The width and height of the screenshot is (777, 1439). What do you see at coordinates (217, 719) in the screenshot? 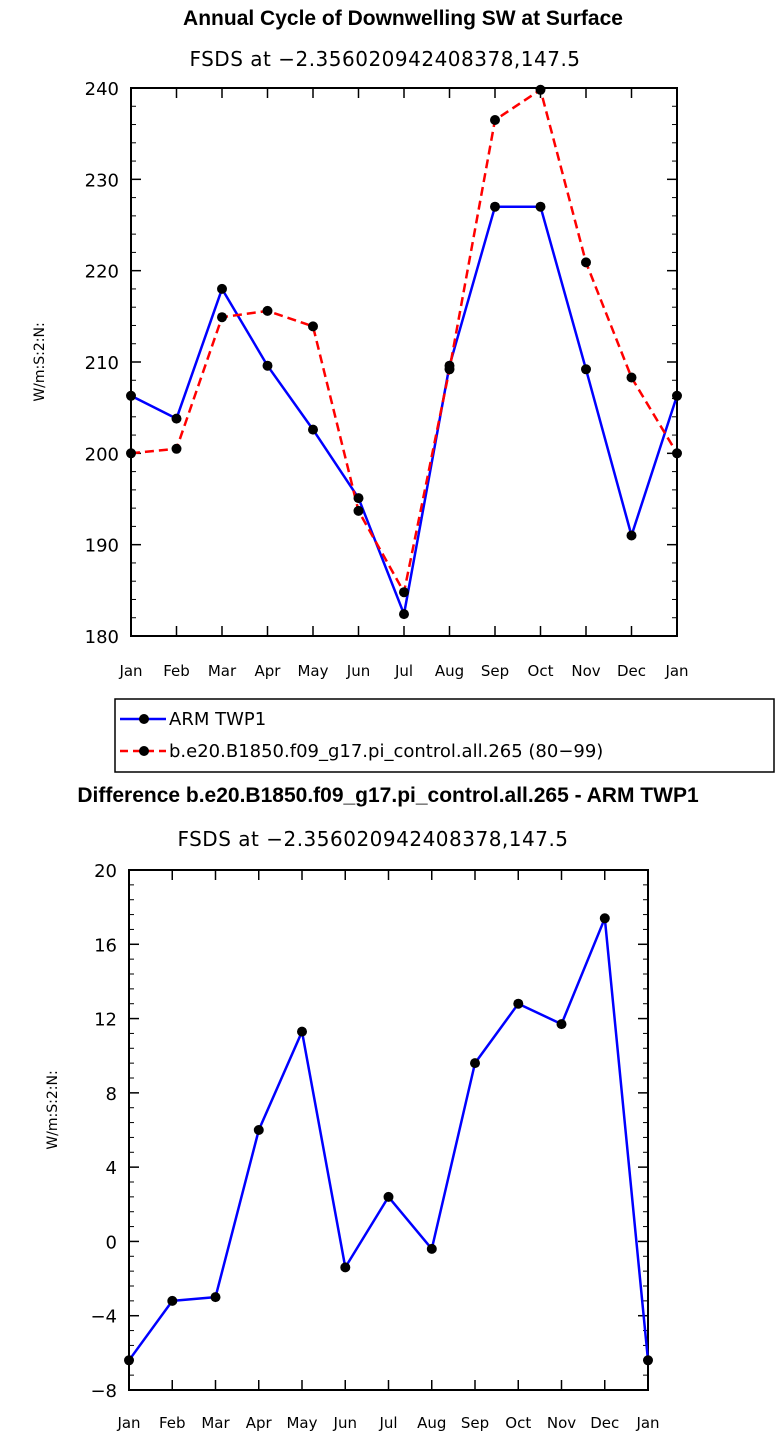
I see `legend-entry-arm: ARM TWP1` at bounding box center [217, 719].